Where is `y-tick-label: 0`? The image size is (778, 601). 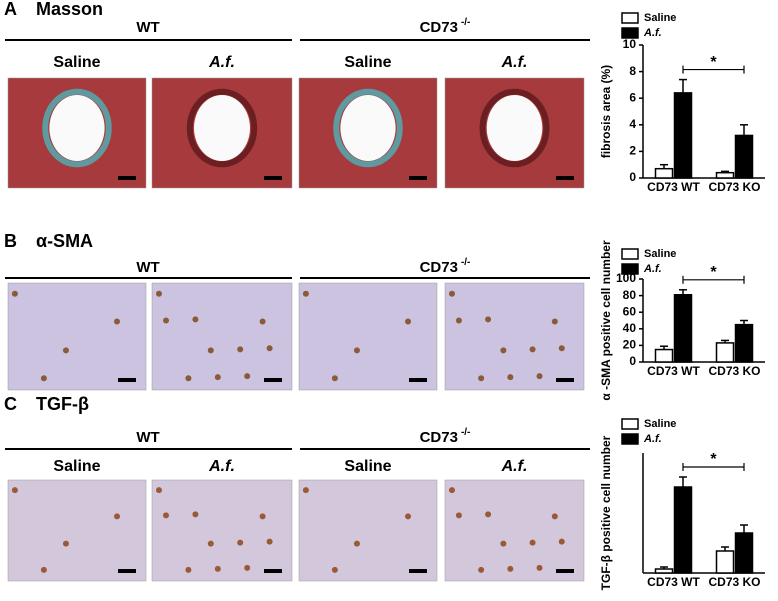 y-tick-label: 0 is located at coordinates (632, 177).